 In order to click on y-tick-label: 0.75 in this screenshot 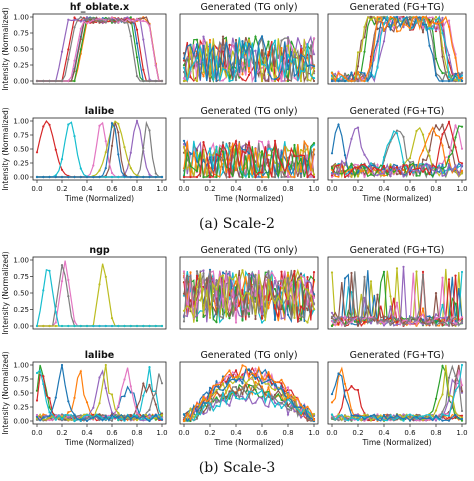, I will do `click(21, 136)`.